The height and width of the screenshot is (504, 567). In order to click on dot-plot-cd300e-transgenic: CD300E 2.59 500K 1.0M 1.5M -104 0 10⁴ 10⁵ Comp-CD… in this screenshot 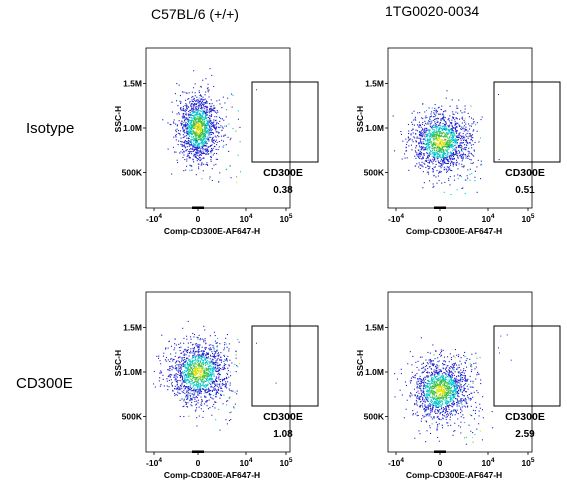, I will do `click(458, 394)`.